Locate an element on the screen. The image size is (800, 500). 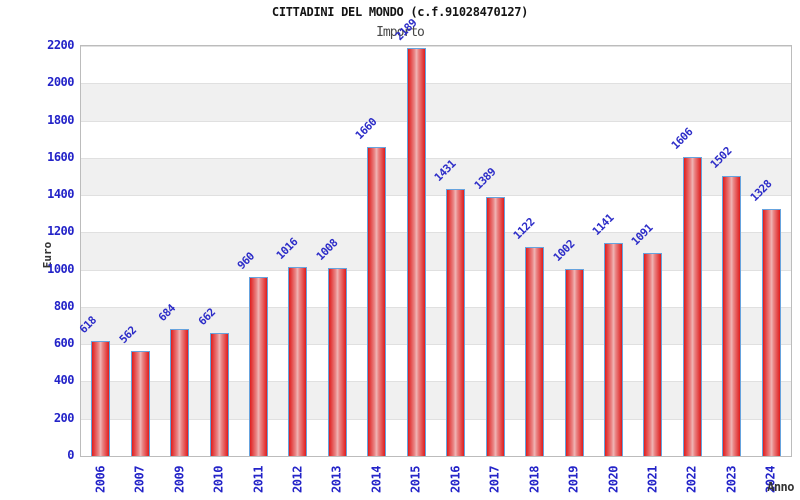
y-tick-label: 1200 is located at coordinates (60, 231).